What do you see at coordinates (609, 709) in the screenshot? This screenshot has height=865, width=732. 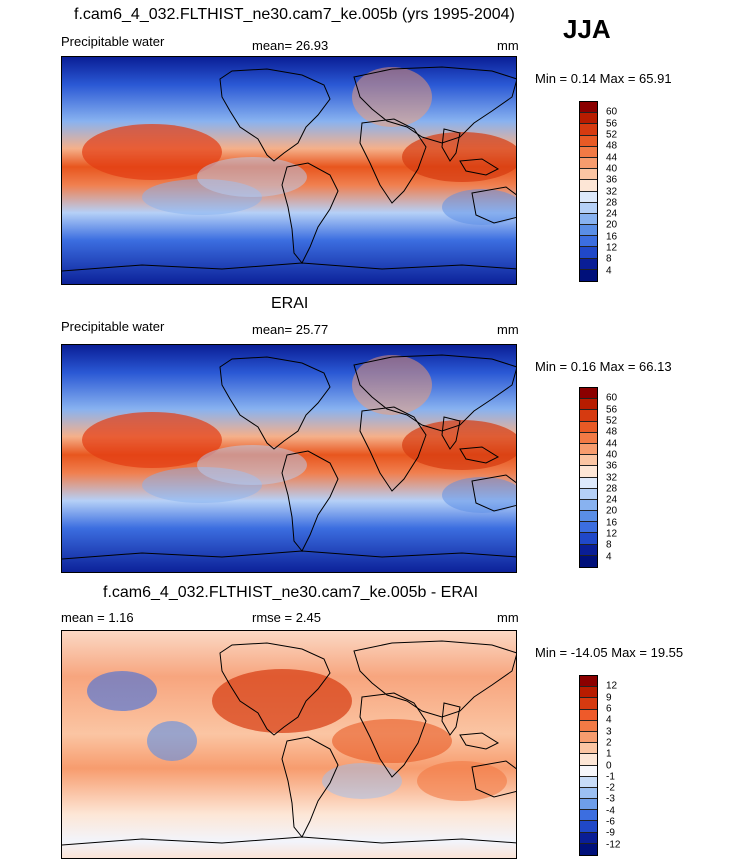 I see `colorbar-tick-label: 6` at bounding box center [609, 709].